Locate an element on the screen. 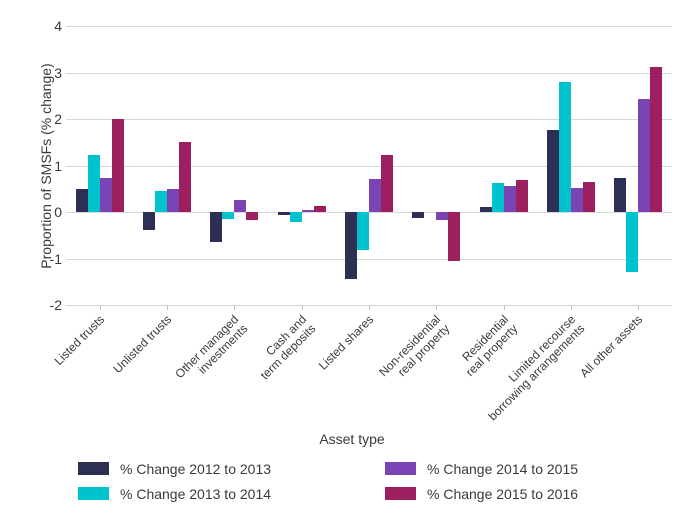 This screenshot has width=689, height=514. y-tick-label: -1 is located at coordinates (55, 258).